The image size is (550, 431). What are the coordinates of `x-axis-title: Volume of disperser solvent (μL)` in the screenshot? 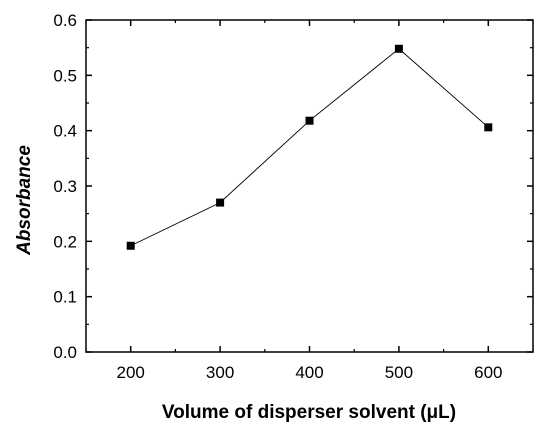 It's located at (309, 412).